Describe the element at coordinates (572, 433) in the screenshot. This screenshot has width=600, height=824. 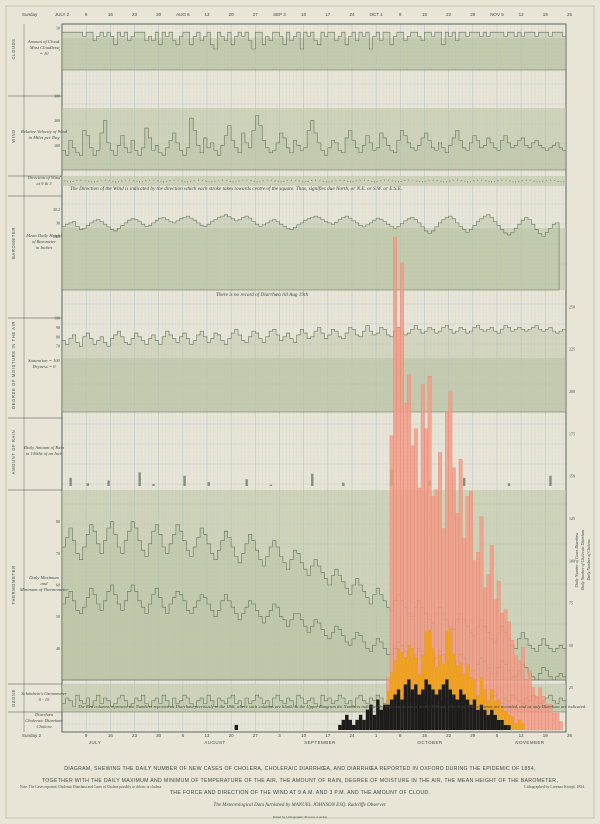
I see `y-tick-label: 175` at that location.